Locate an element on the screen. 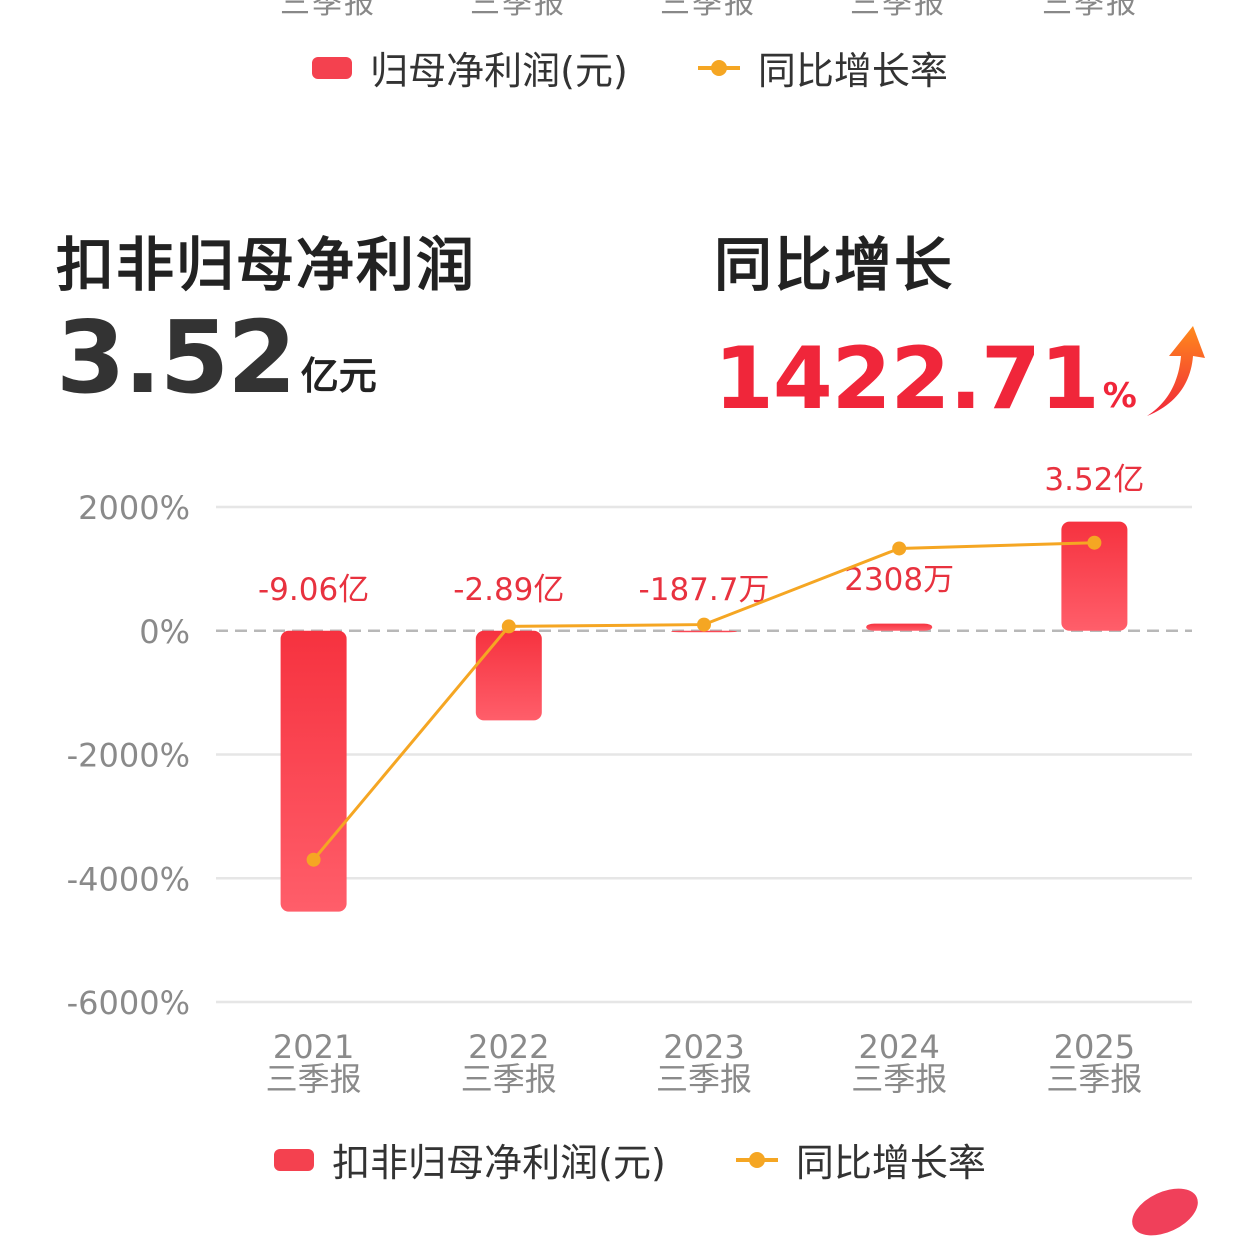 The image size is (1260, 1245). x-tick-label-year: 2025 is located at coordinates (1094, 1047).